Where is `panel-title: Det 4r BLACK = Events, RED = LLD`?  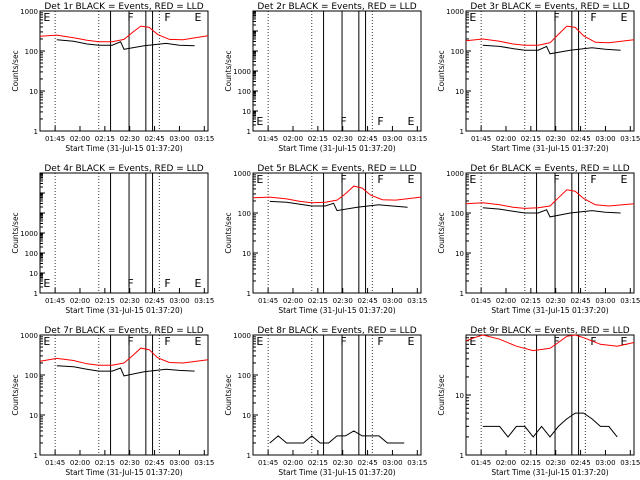 panel-title: Det 4r BLACK = Events, RED = LLD is located at coordinates (123, 169).